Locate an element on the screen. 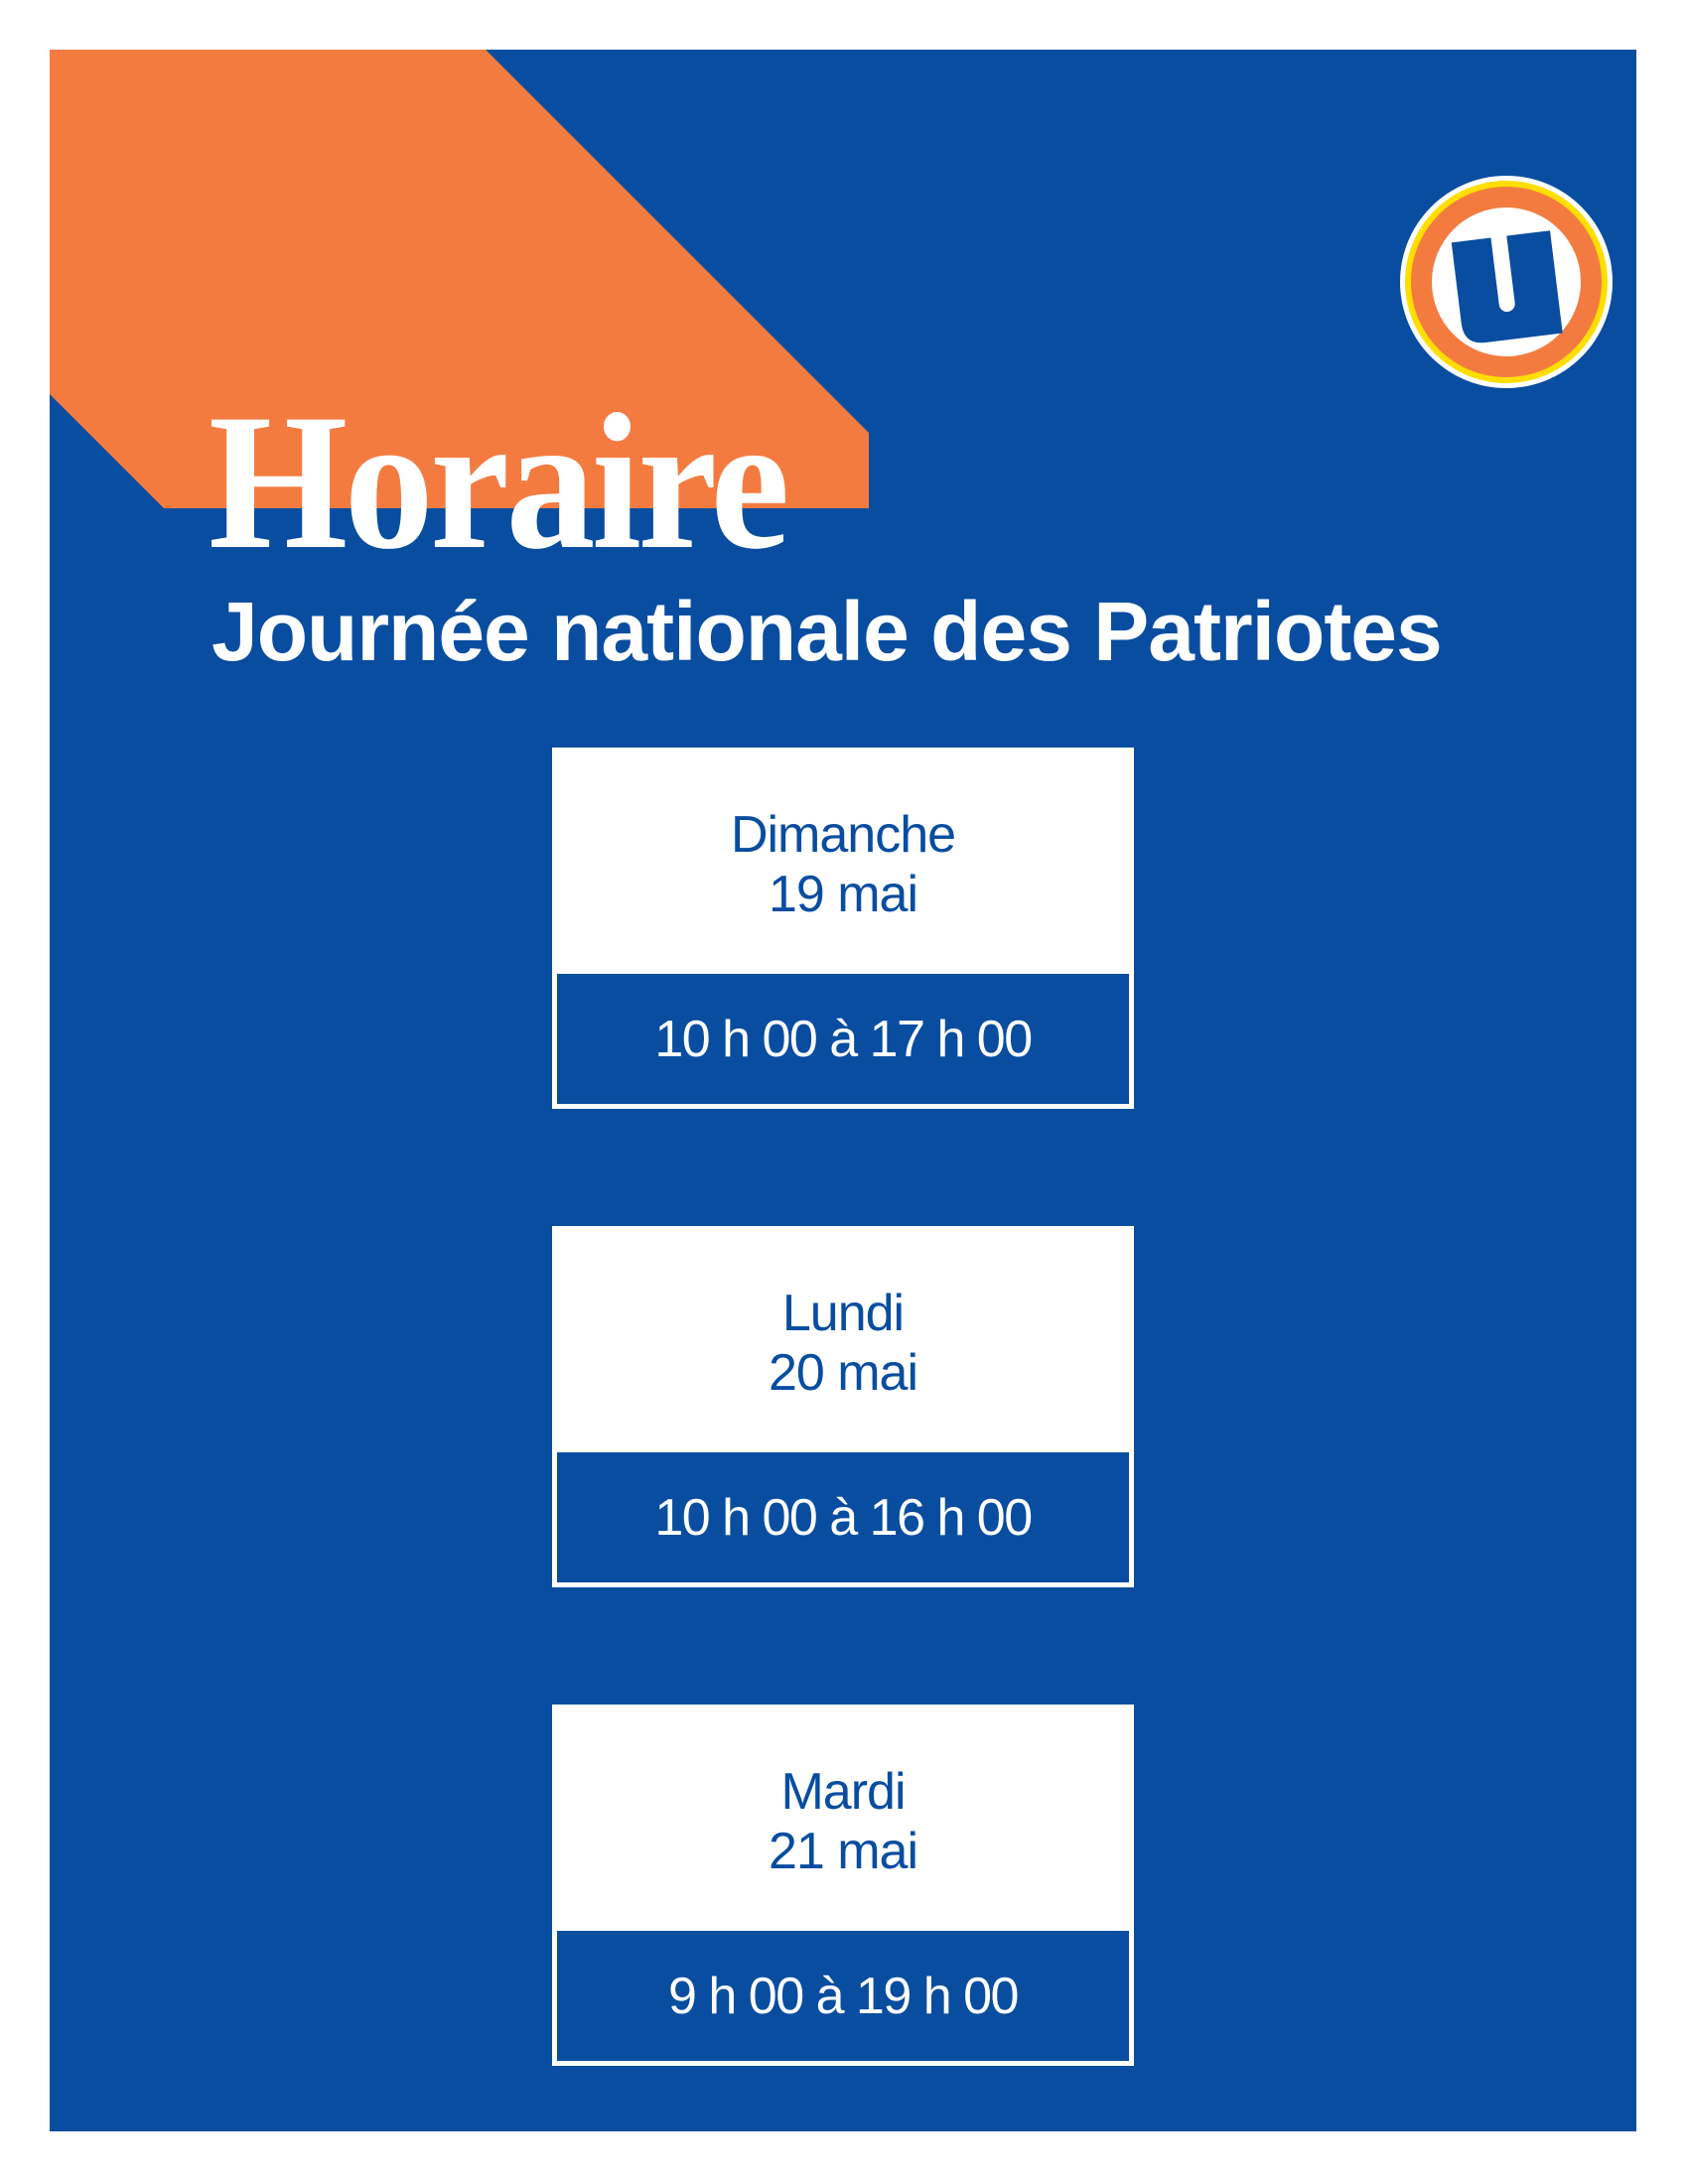 This screenshot has width=1688, height=2184. page-title: Horaire is located at coordinates (499, 482).